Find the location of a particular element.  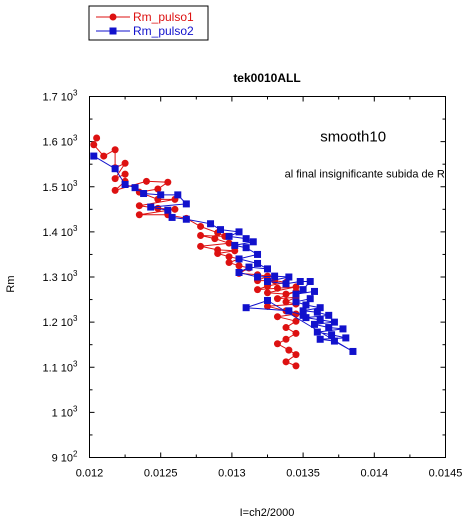

x-tick-label: 0.0135 is located at coordinates (303, 474).